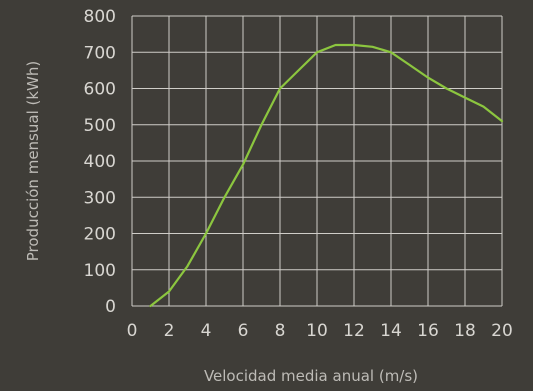 This screenshot has width=533, height=391. What do you see at coordinates (169, 331) in the screenshot?
I see `x-tick-label: 2` at bounding box center [169, 331].